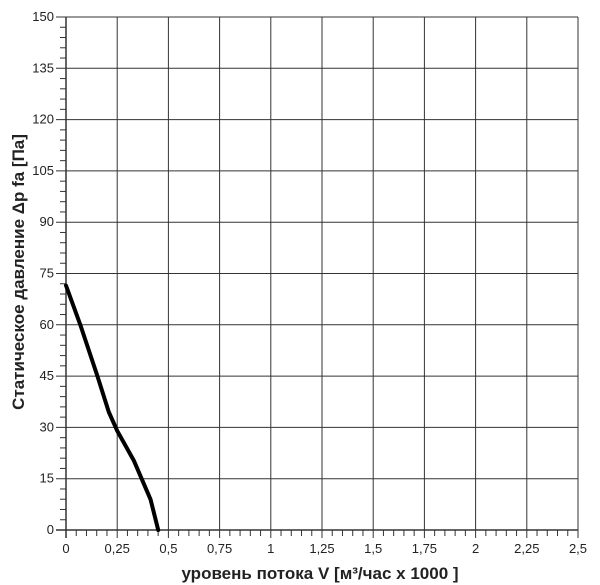 The image size is (600, 585). I want to click on x-tick-label: 0, so click(65, 548).